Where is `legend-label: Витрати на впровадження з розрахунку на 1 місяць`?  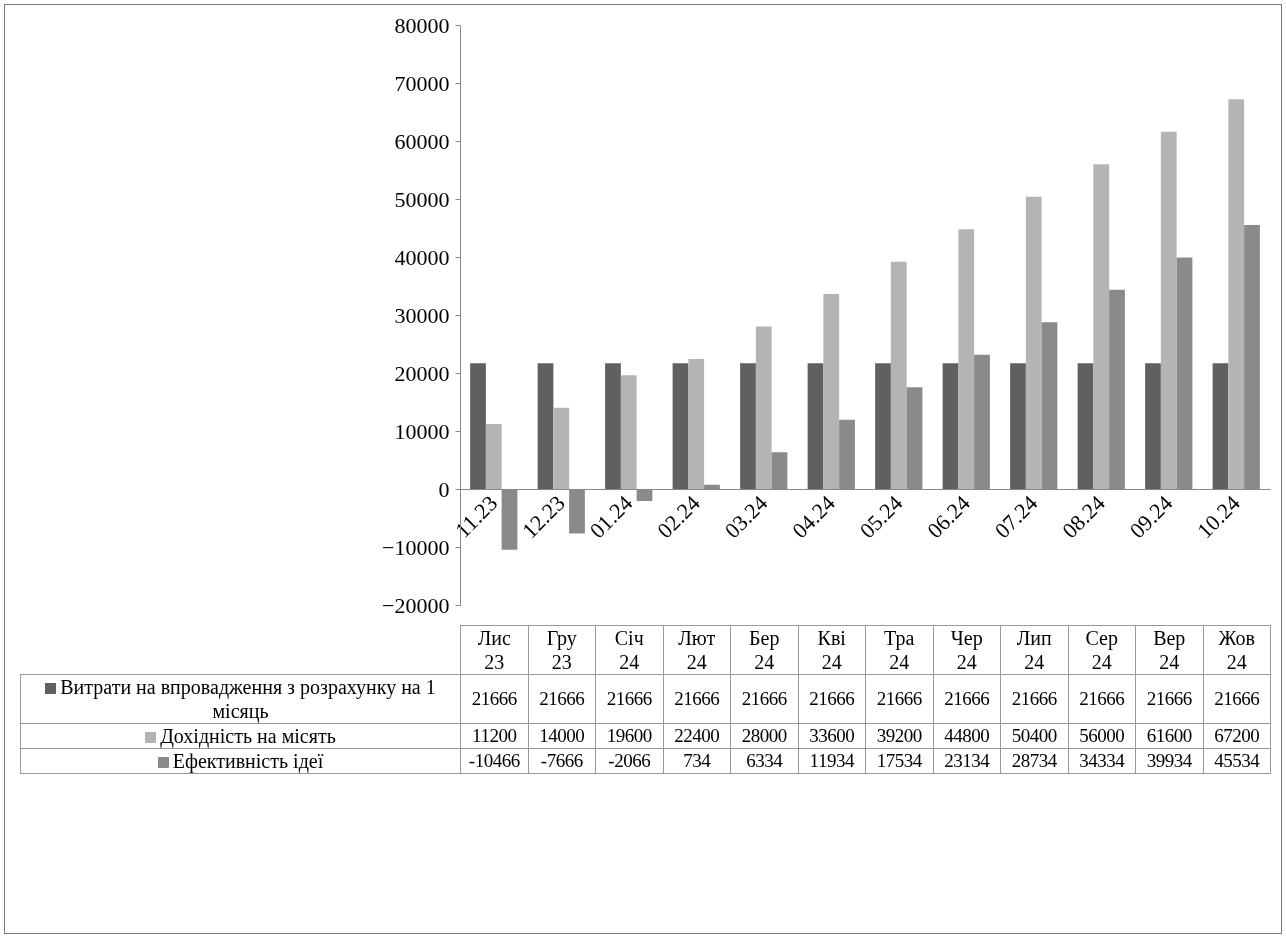
legend-label: Витрати на впровадження з розрахунку на 1 місяць is located at coordinates (240, 699).